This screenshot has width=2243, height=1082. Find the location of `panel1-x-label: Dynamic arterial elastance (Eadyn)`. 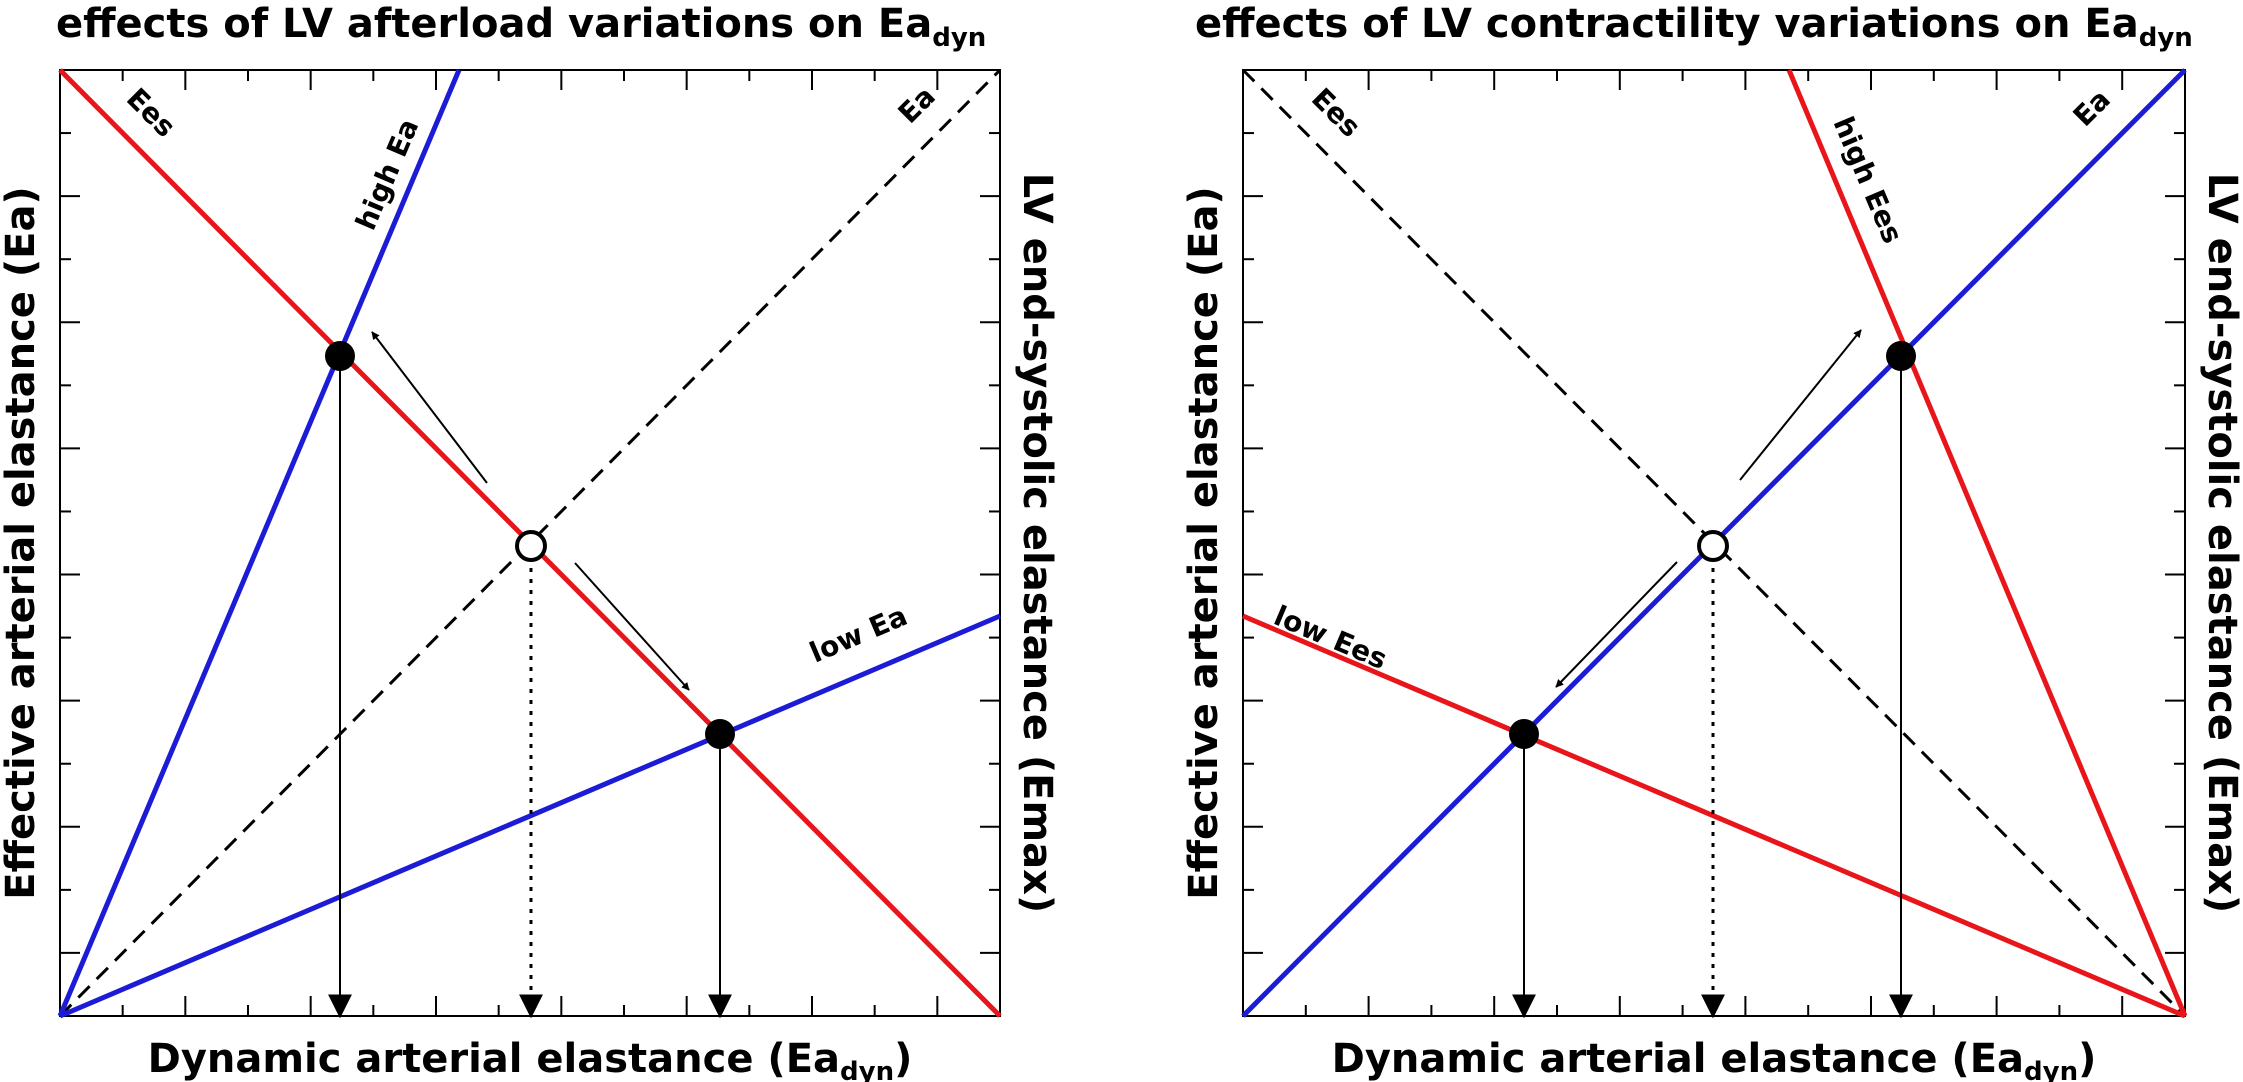

panel1-x-label: Dynamic arterial elastance (Eadyn) is located at coordinates (530, 1059).